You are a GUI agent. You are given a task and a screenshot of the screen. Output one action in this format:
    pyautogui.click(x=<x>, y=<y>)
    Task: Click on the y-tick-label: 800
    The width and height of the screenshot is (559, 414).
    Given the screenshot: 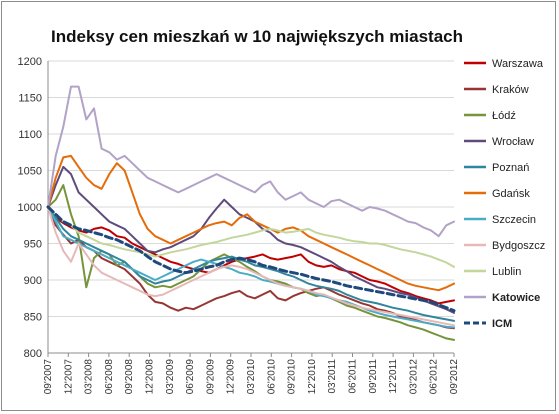 What is the action you would take?
    pyautogui.click(x=33, y=354)
    